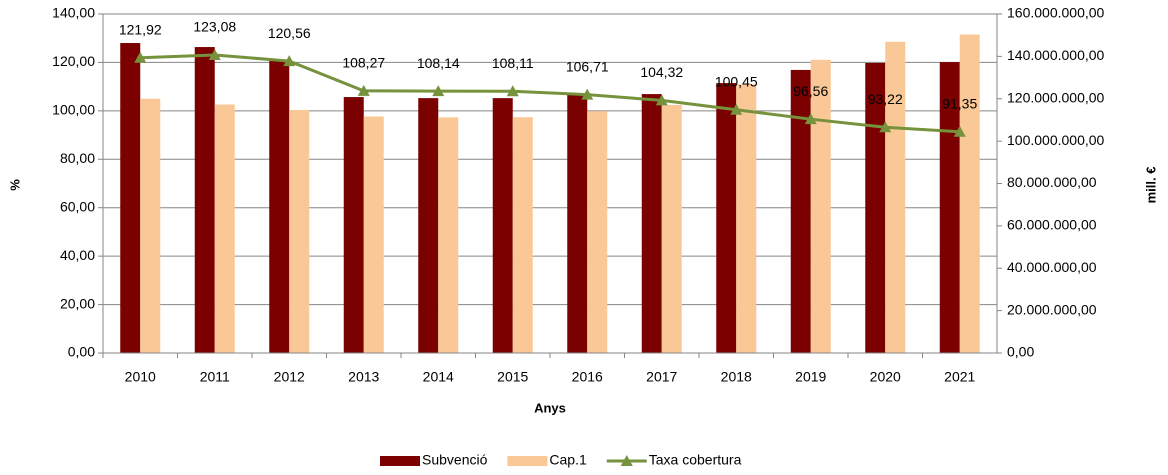 This screenshot has width=1168, height=475. What do you see at coordinates (959, 104) in the screenshot?
I see `data-label: 91,35` at bounding box center [959, 104].